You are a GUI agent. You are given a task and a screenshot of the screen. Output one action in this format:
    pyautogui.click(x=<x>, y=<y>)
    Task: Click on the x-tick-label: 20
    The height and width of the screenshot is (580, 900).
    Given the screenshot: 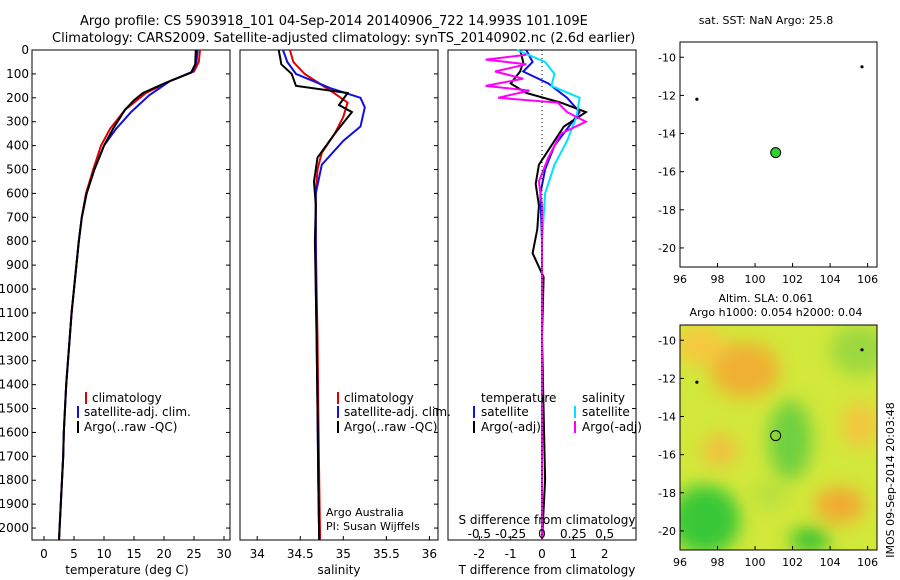 What is the action you would take?
    pyautogui.click(x=163, y=554)
    